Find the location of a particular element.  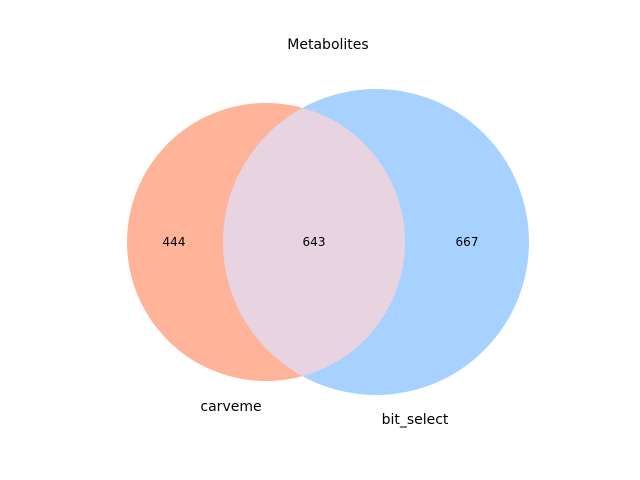

count-only-carveme: 444 is located at coordinates (174, 242).